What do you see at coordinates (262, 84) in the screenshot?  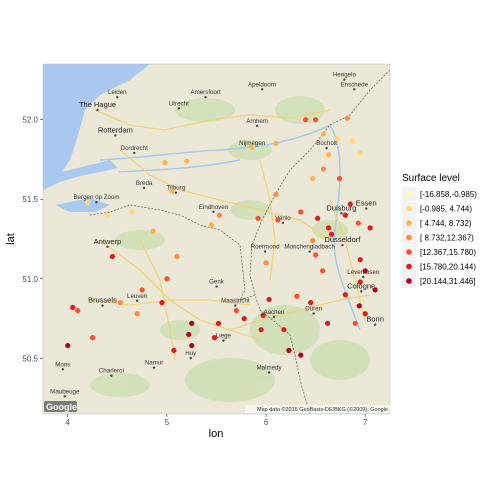 I see `city-label: Apeldoorn` at bounding box center [262, 84].